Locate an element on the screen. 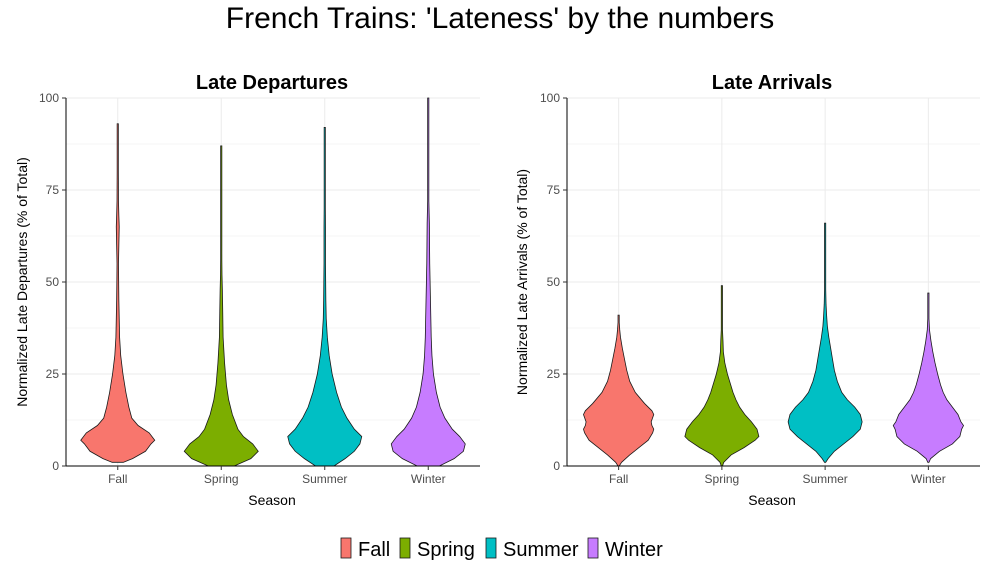  y-axis-title-late-departures: Normalized Late Departures (% of Total) is located at coordinates (22, 282).